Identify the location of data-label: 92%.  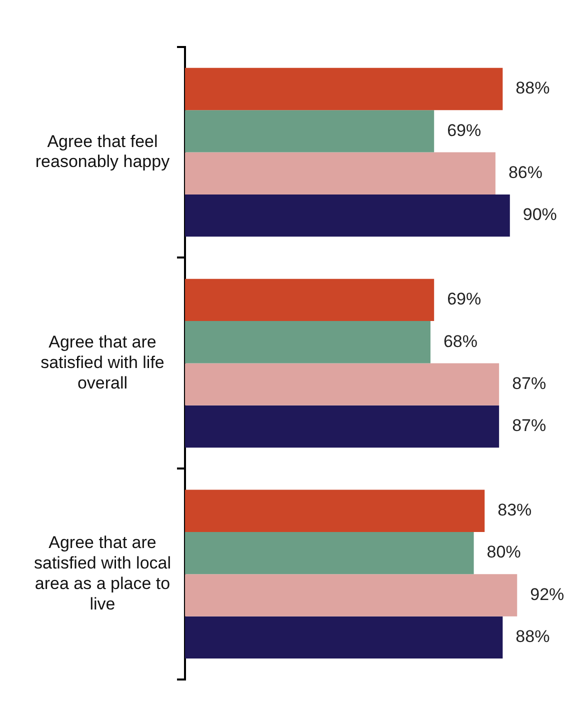
(547, 594).